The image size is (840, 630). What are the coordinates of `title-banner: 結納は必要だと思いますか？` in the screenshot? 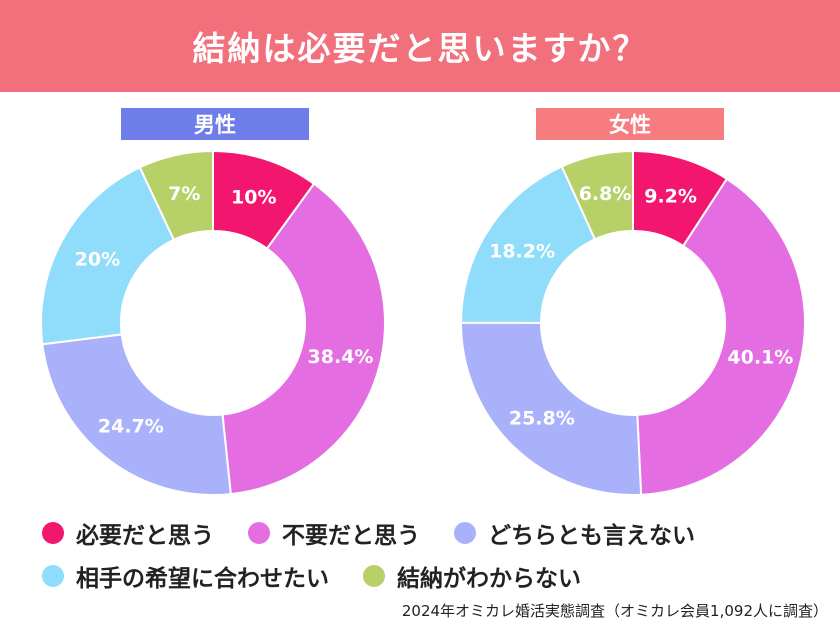 It's located at (420, 46).